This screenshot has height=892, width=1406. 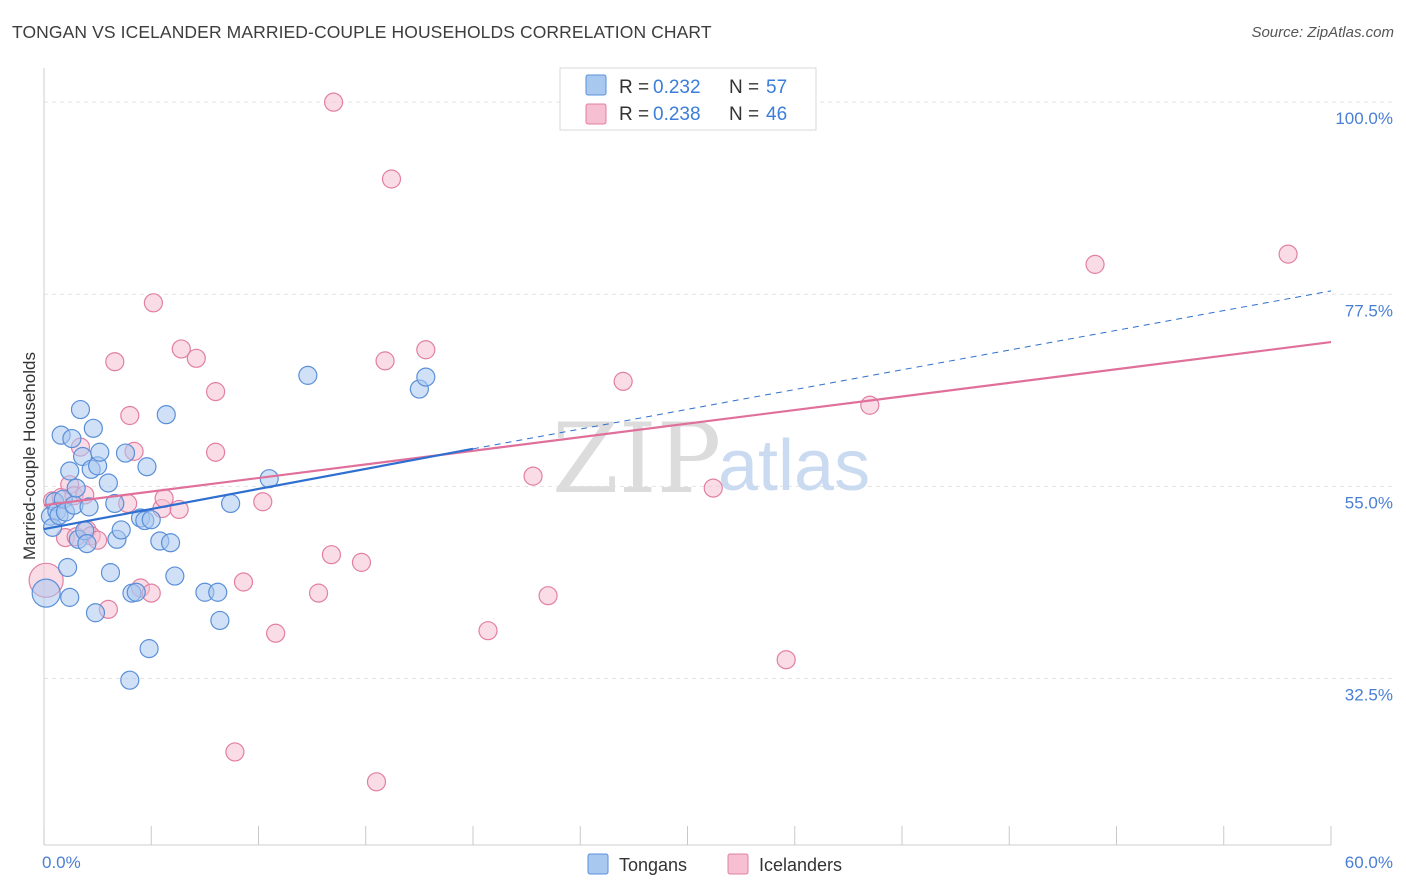 What do you see at coordinates (800, 865) in the screenshot?
I see `series-legend-label-icelanders: Icelanders` at bounding box center [800, 865].